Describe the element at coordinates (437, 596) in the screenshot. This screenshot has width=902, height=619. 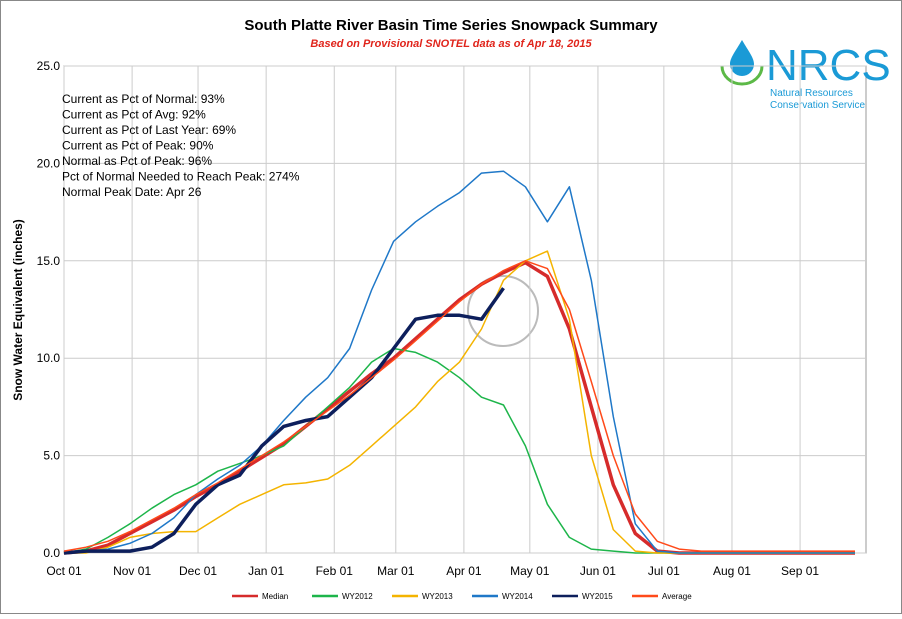
I see `legend-label: WY2013` at that location.